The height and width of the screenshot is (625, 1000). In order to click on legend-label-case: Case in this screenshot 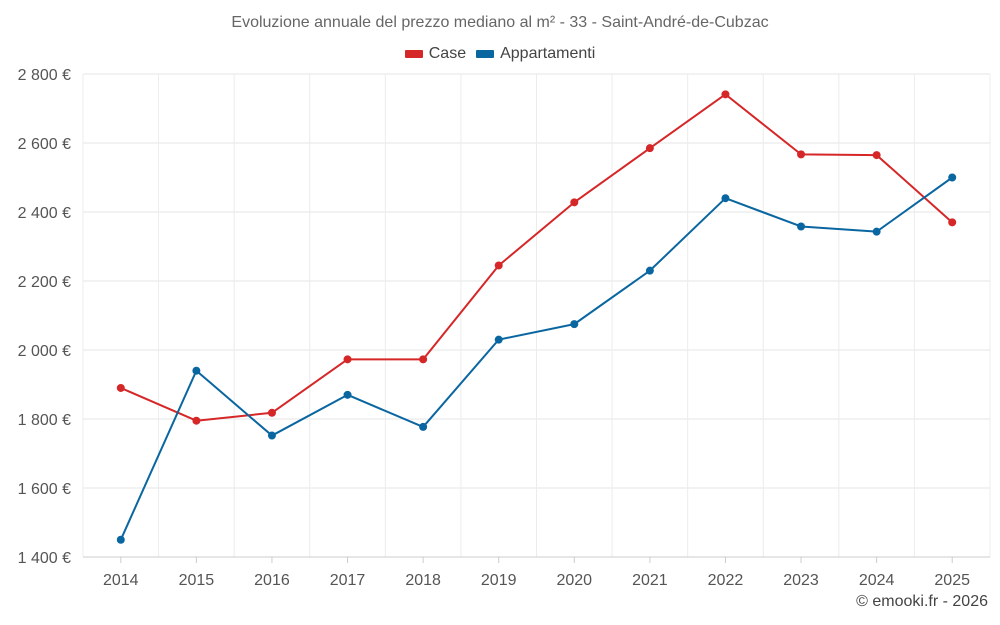, I will do `click(447, 53)`.